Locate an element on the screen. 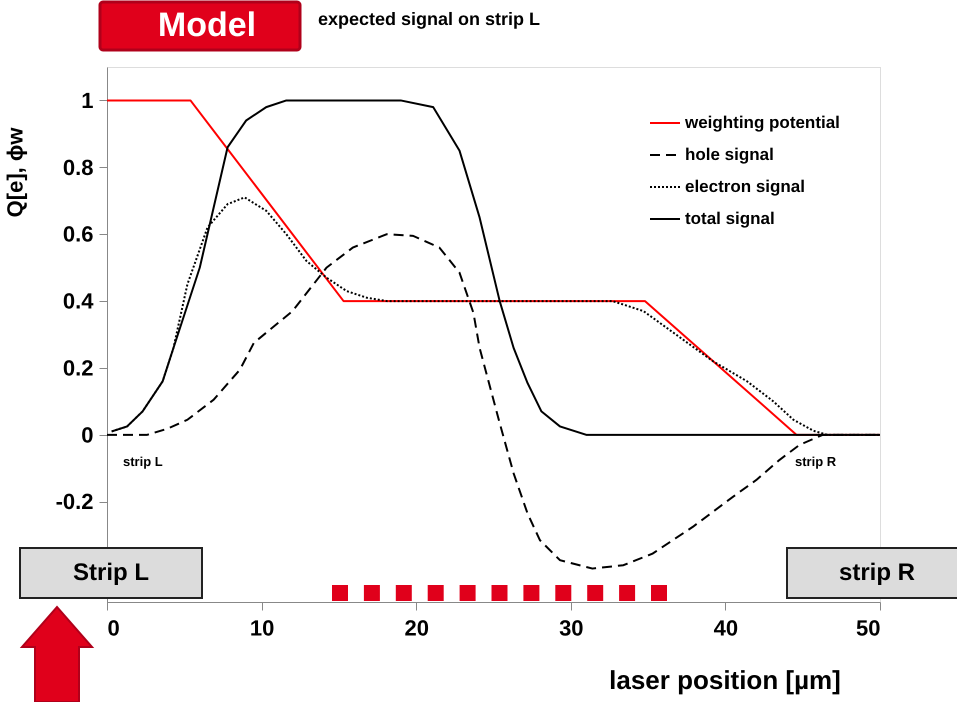 This screenshot has width=957, height=702. y-tick-label: 0.4 is located at coordinates (78, 301).